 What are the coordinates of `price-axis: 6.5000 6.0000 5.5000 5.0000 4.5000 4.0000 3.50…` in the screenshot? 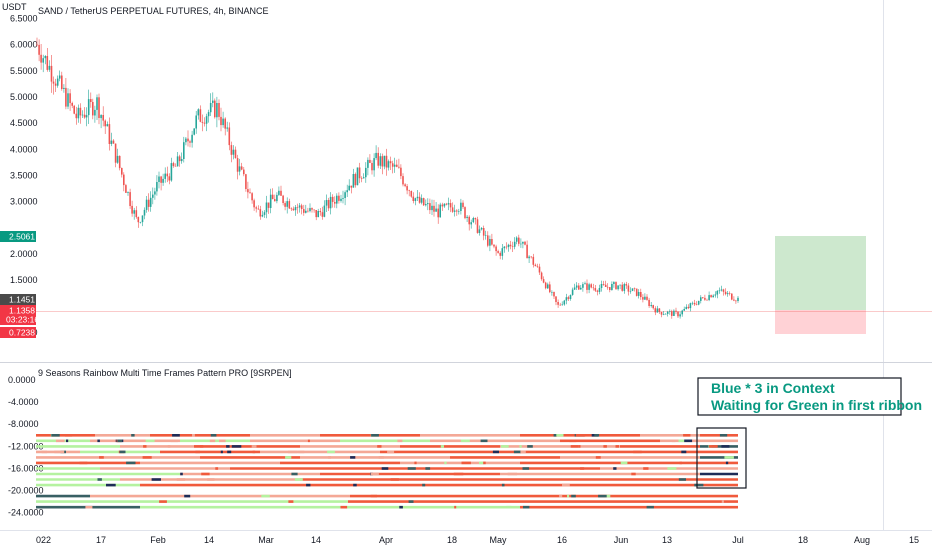 It's located at (24, 176).